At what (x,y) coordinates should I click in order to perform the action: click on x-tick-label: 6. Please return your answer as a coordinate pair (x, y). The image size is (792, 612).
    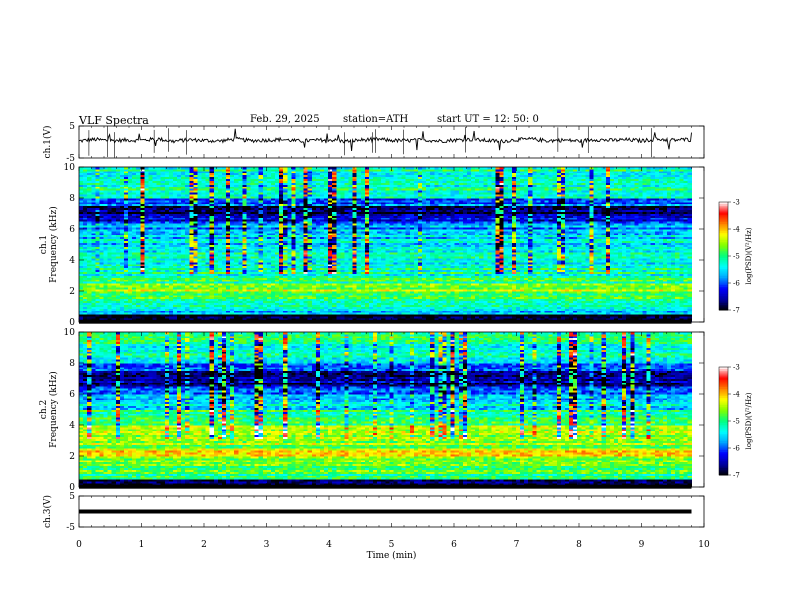
    Looking at the image, I should click on (454, 545).